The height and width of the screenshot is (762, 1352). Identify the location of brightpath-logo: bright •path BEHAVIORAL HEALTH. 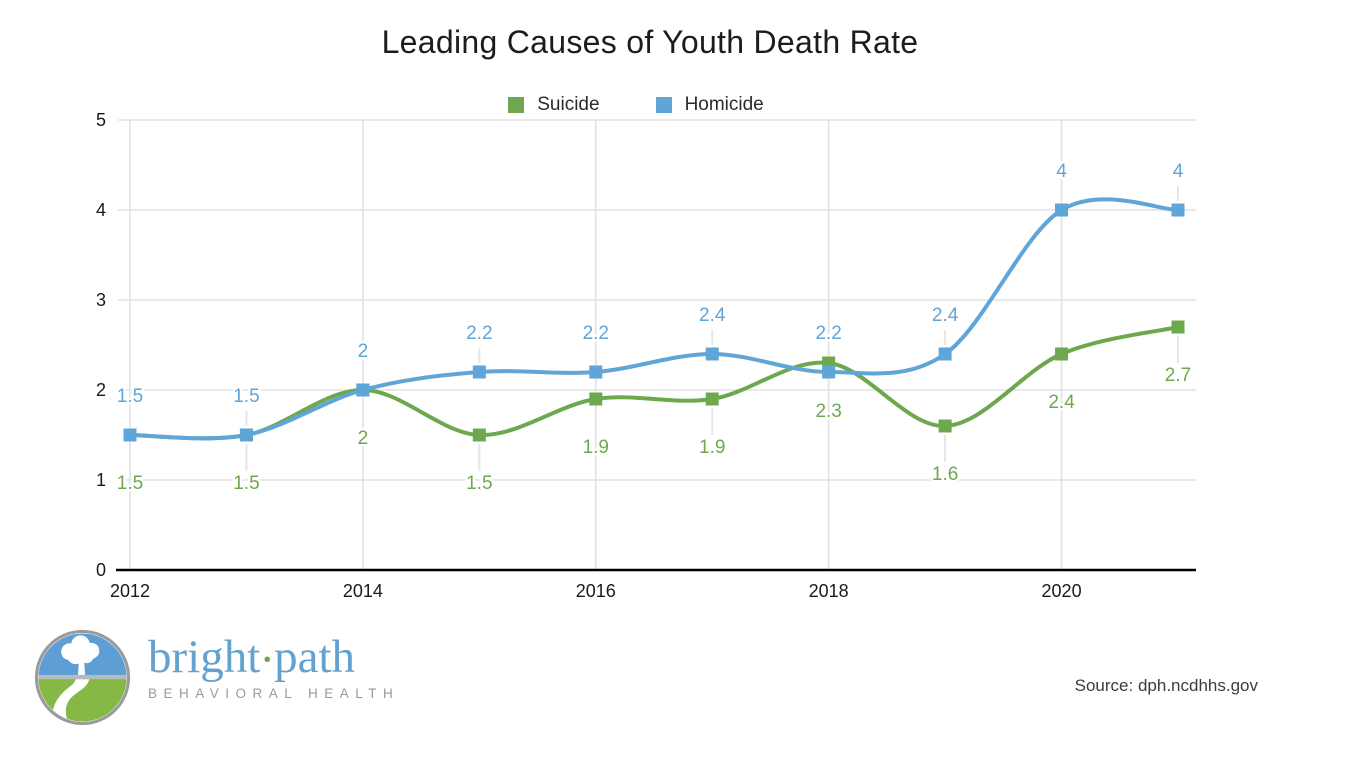
(216, 677).